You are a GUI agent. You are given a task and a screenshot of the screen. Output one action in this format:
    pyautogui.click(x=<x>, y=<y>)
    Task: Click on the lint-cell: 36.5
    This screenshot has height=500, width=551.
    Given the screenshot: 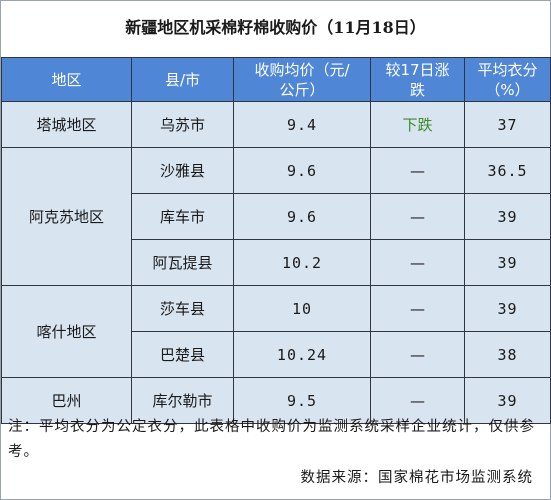 What is the action you would take?
    pyautogui.click(x=507, y=170)
    